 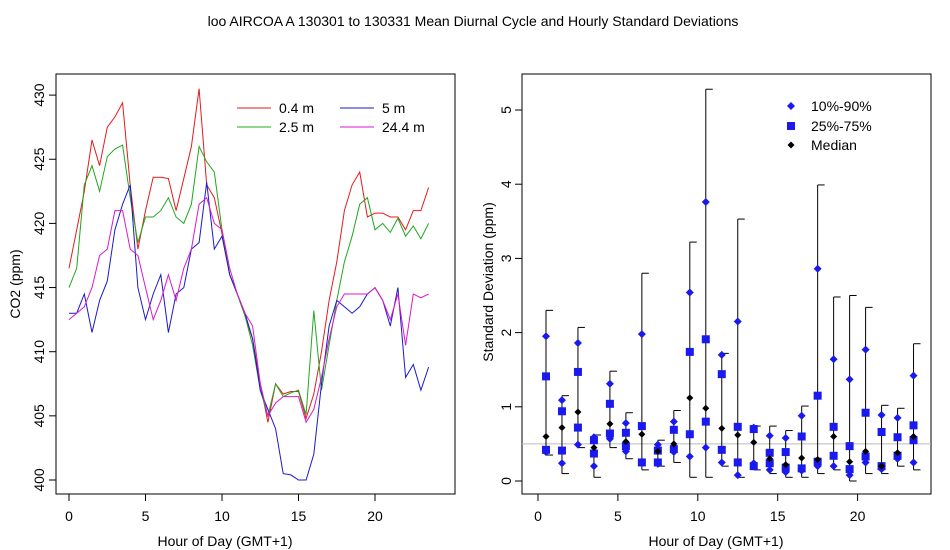 I want to click on left-y-tick-label: 410, so click(x=39, y=352).